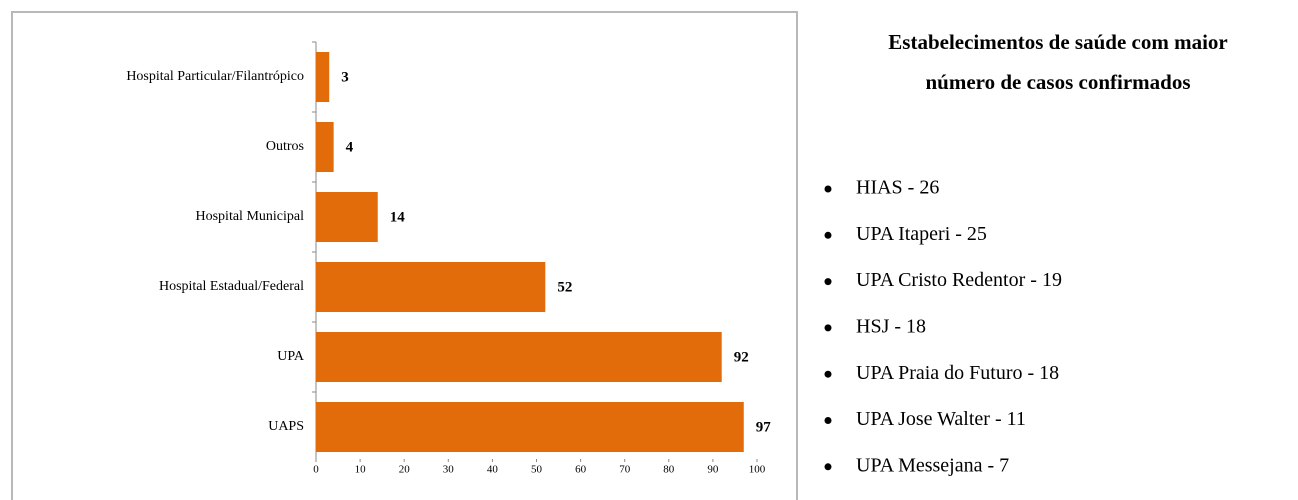 This screenshot has width=1298, height=500. Describe the element at coordinates (757, 470) in the screenshot. I see `x-tick-label: 100` at that location.